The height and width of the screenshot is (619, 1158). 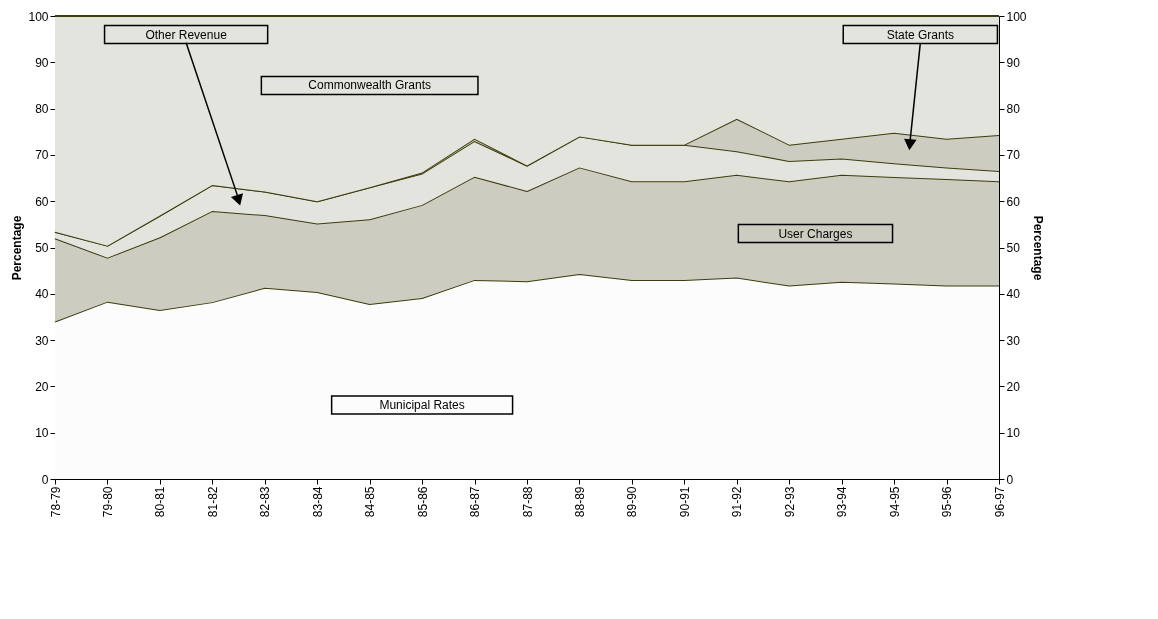 What do you see at coordinates (422, 404) in the screenshot?
I see `series-label: Municipal Rates` at bounding box center [422, 404].